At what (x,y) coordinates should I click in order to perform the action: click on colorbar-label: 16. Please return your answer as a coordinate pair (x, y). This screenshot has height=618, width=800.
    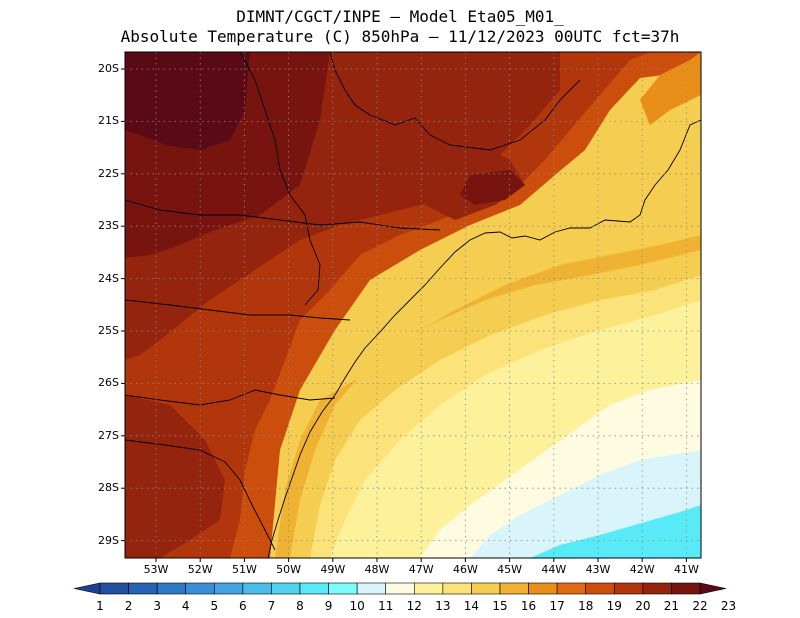
    Looking at the image, I should click on (528, 606).